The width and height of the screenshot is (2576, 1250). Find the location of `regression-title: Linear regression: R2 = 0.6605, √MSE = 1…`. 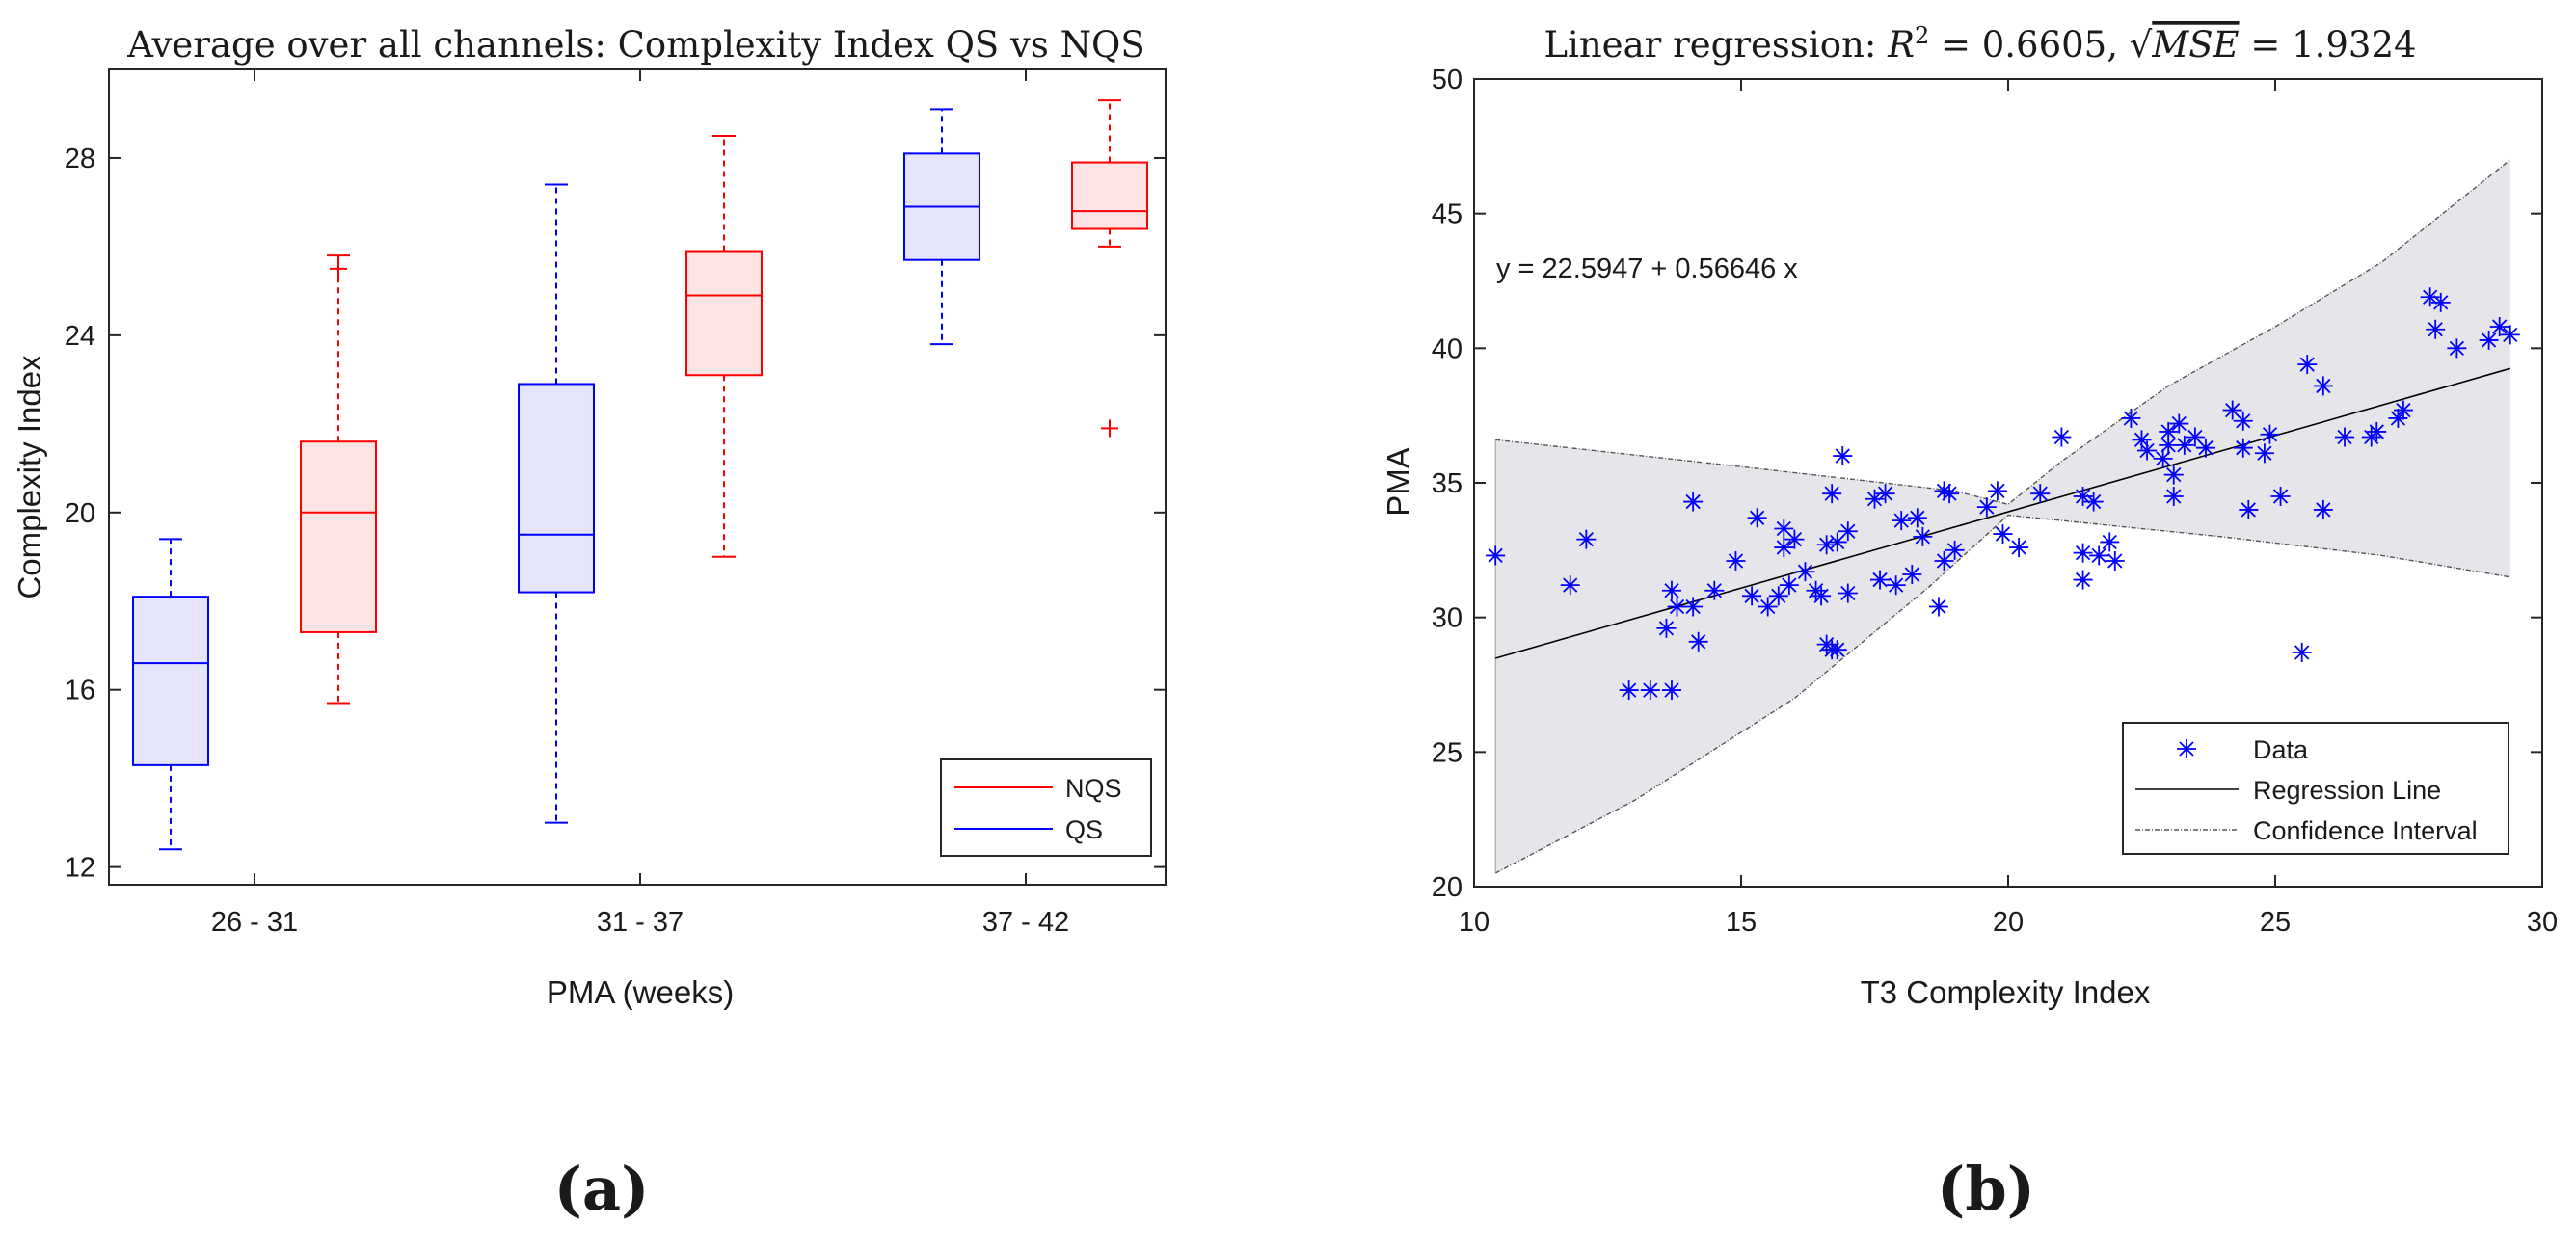

regression-title: Linear regression: R2 = 0.6605, √MSE = 1… is located at coordinates (1979, 44).